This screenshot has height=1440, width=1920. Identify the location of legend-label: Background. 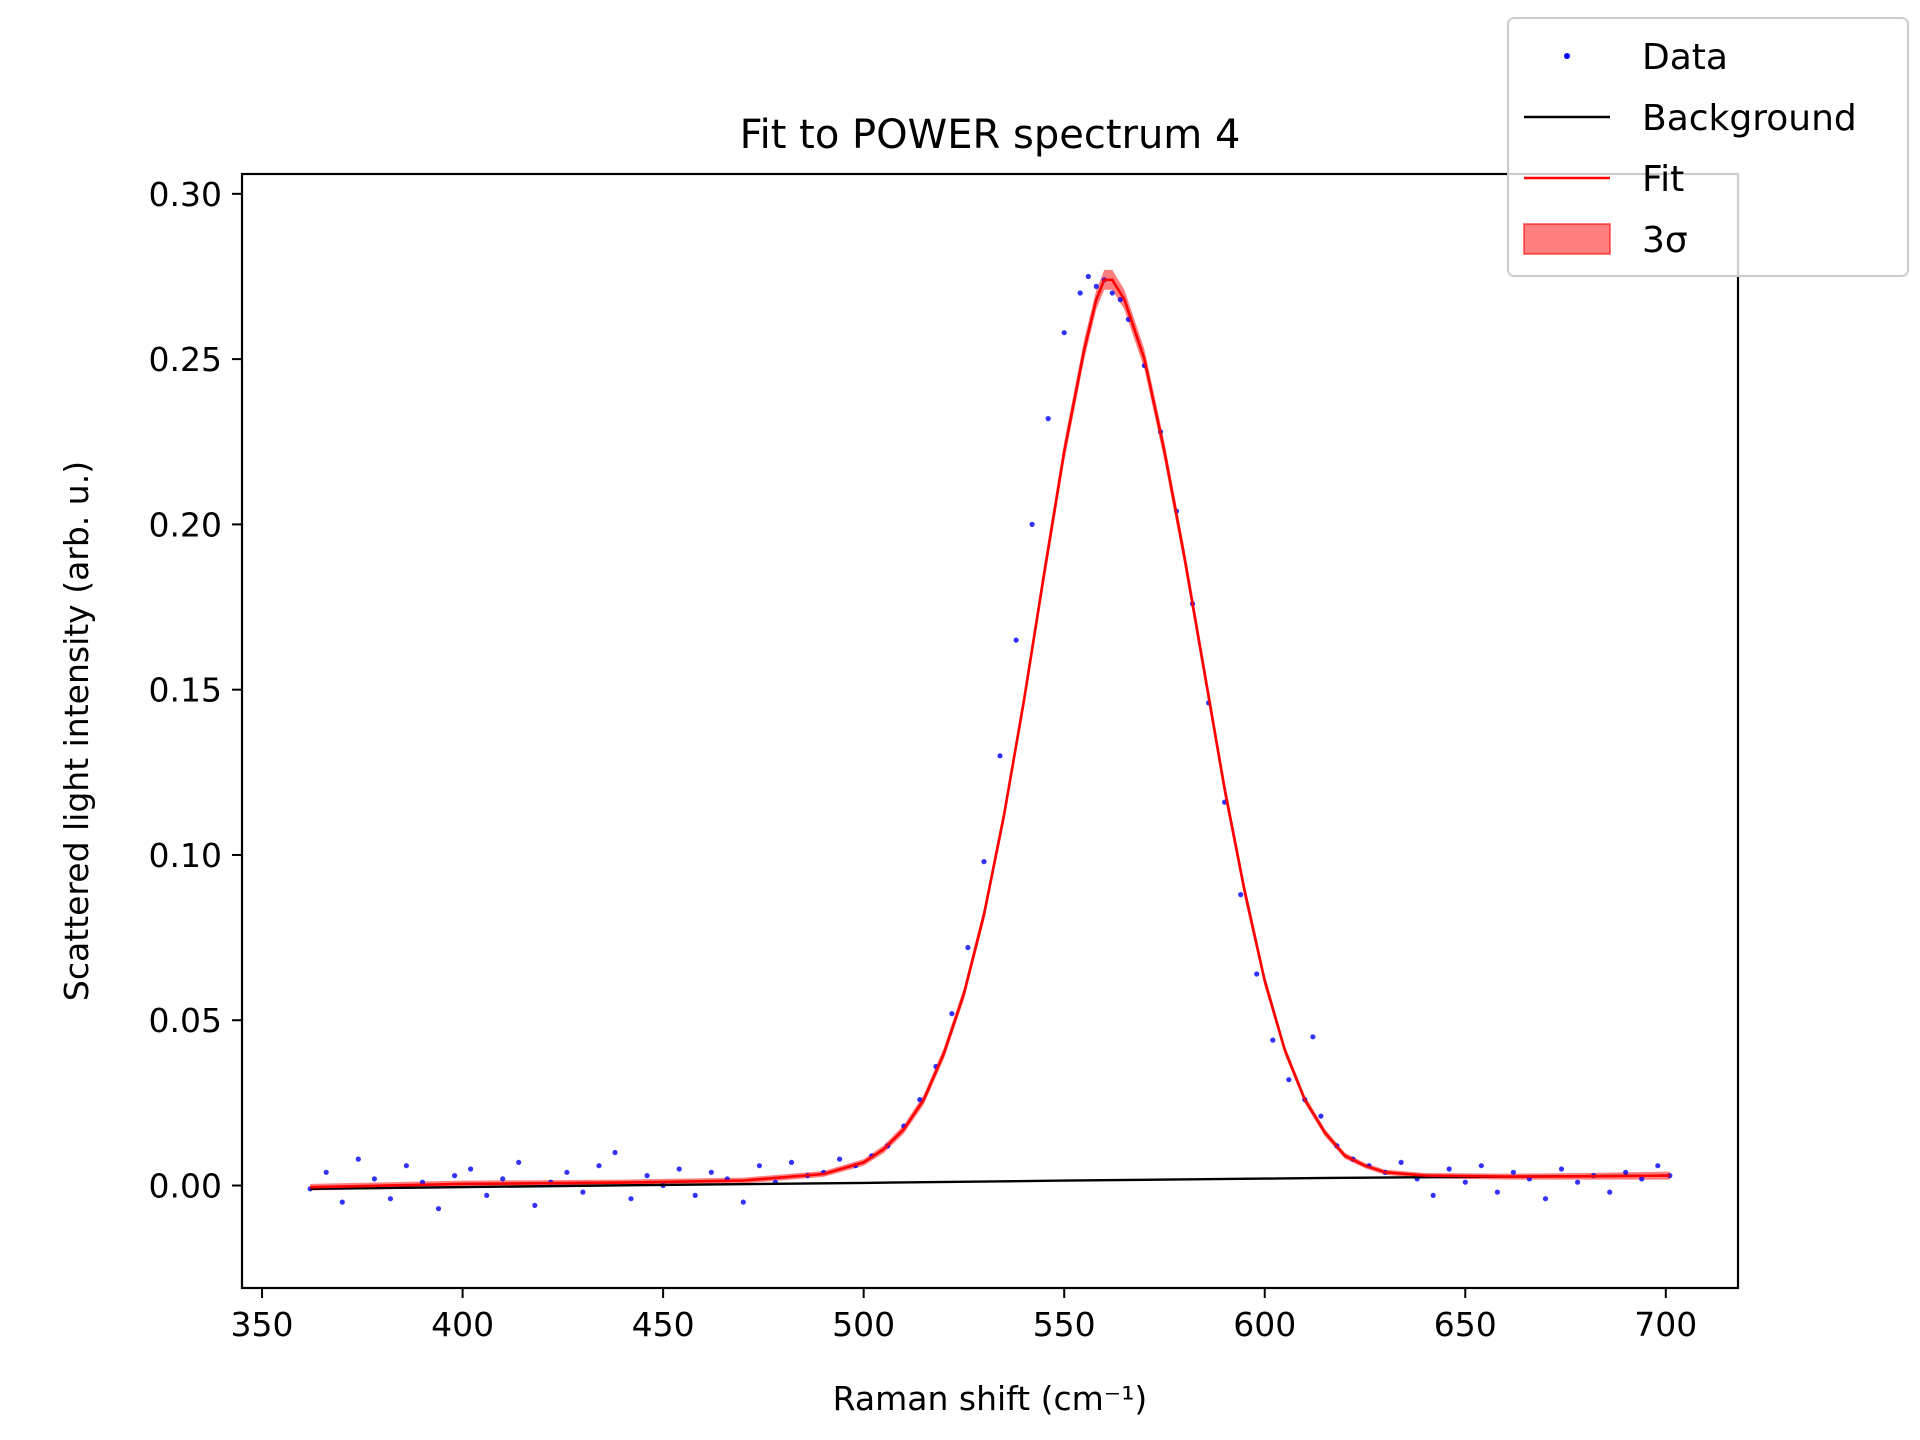
(1749, 118).